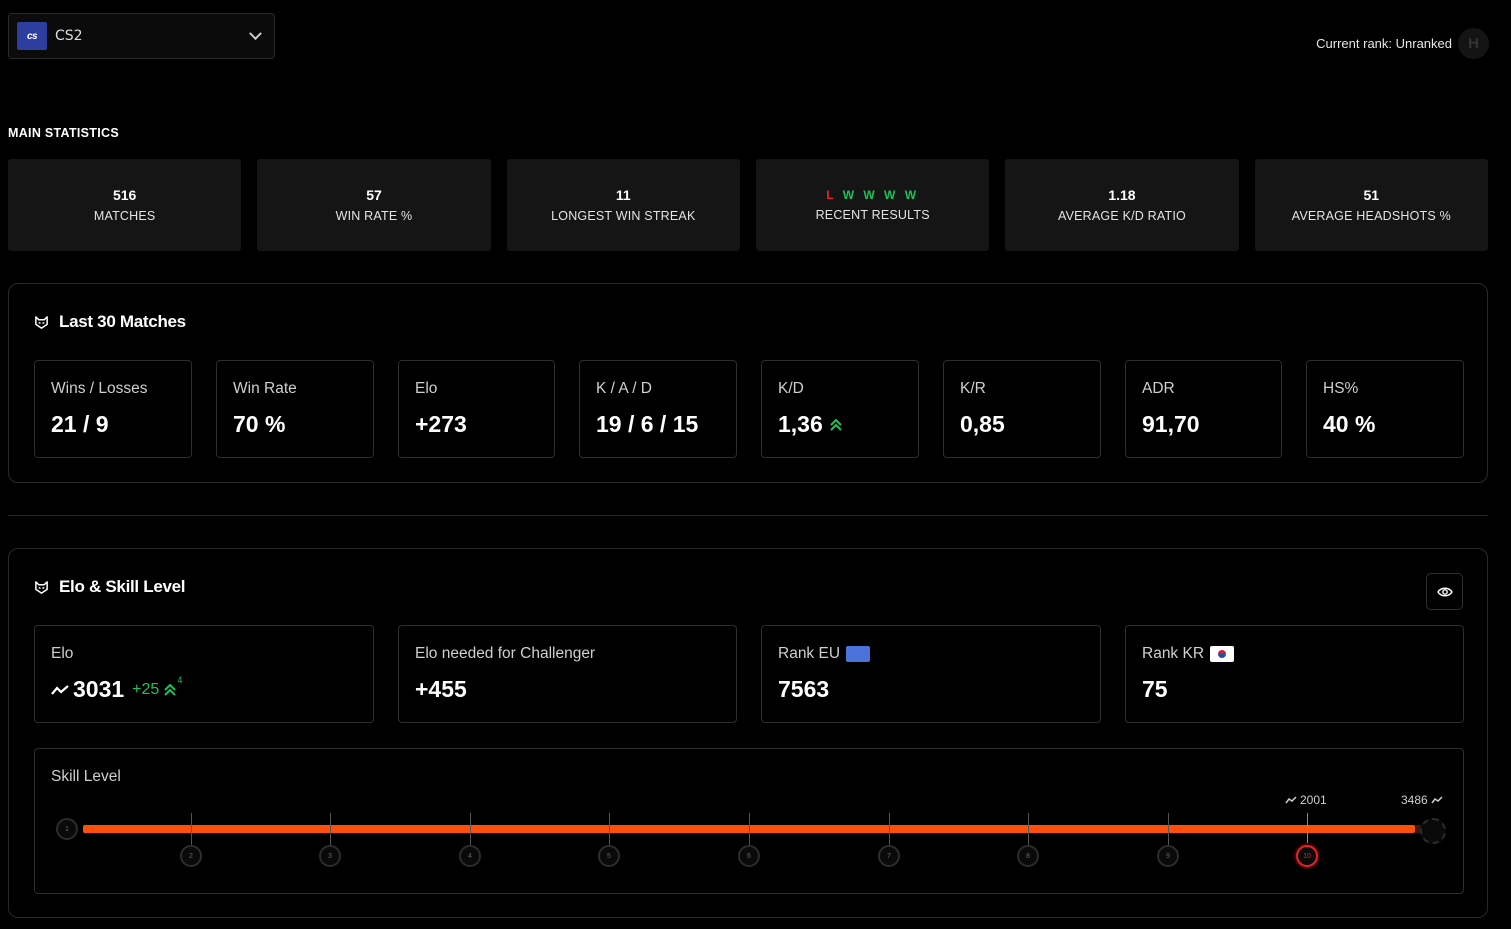  What do you see at coordinates (1122, 195) in the screenshot?
I see `stat-value: 1.18` at bounding box center [1122, 195].